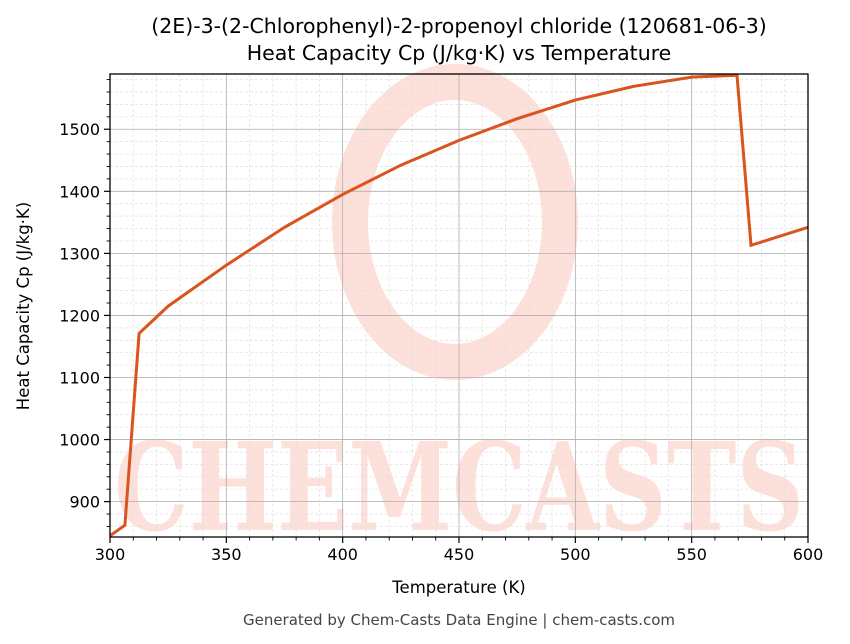 The height and width of the screenshot is (644, 850). What do you see at coordinates (79, 315) in the screenshot?
I see `y-tick-label: 1200` at bounding box center [79, 315].